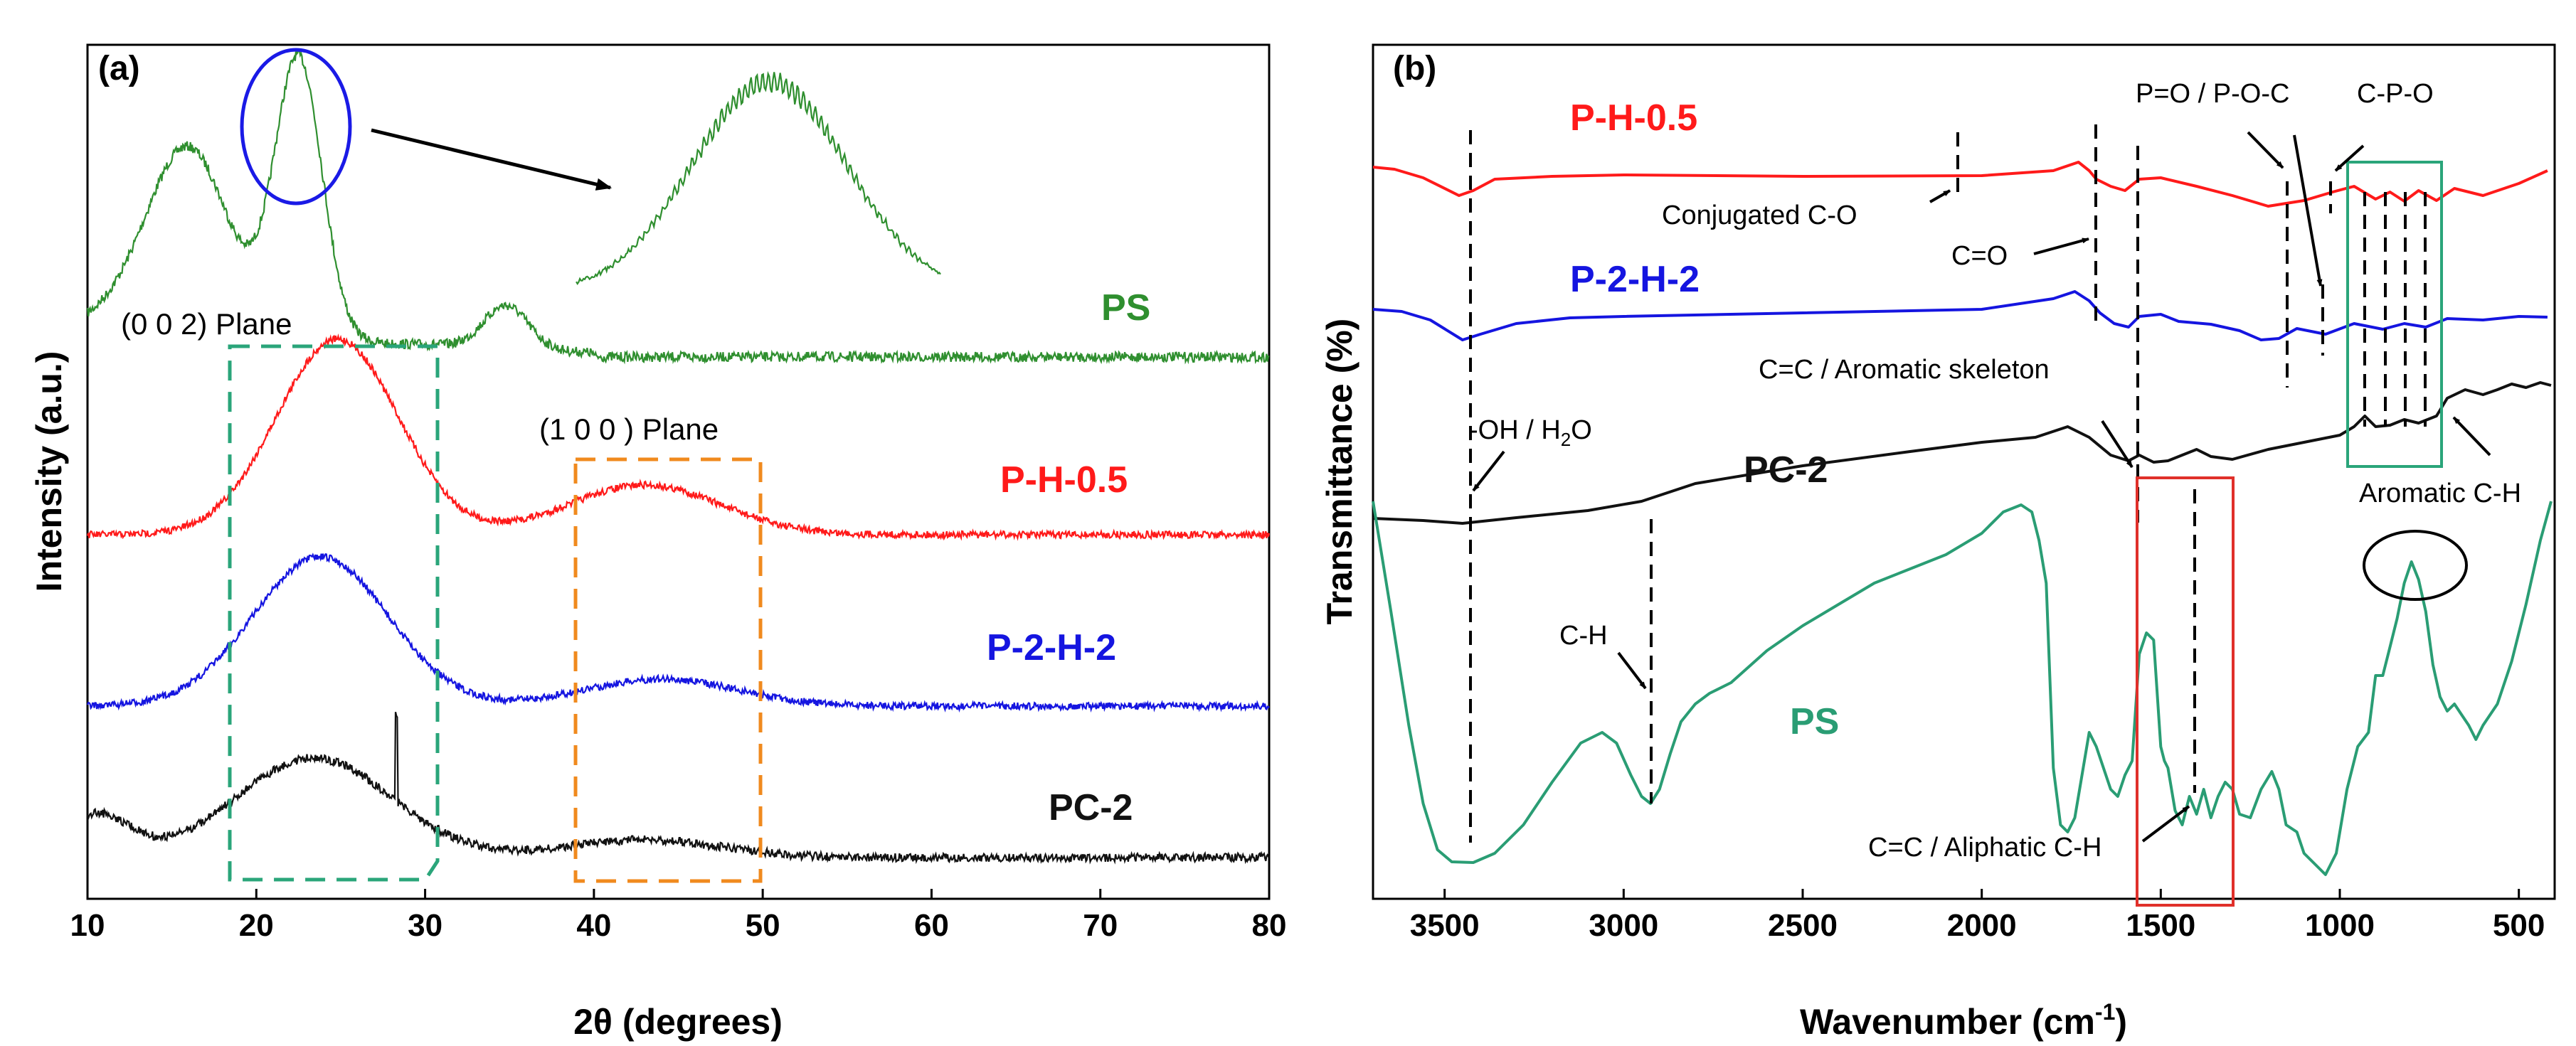 The width and height of the screenshot is (2576, 1046). What do you see at coordinates (2415, 565) in the screenshot?
I see `aromatic-ch-ellipse` at bounding box center [2415, 565].